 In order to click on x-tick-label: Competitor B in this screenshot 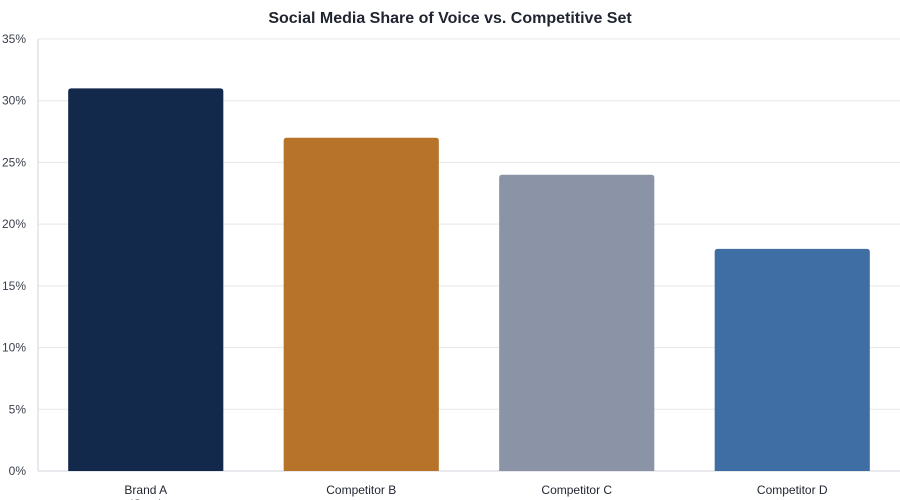, I will do `click(361, 490)`.